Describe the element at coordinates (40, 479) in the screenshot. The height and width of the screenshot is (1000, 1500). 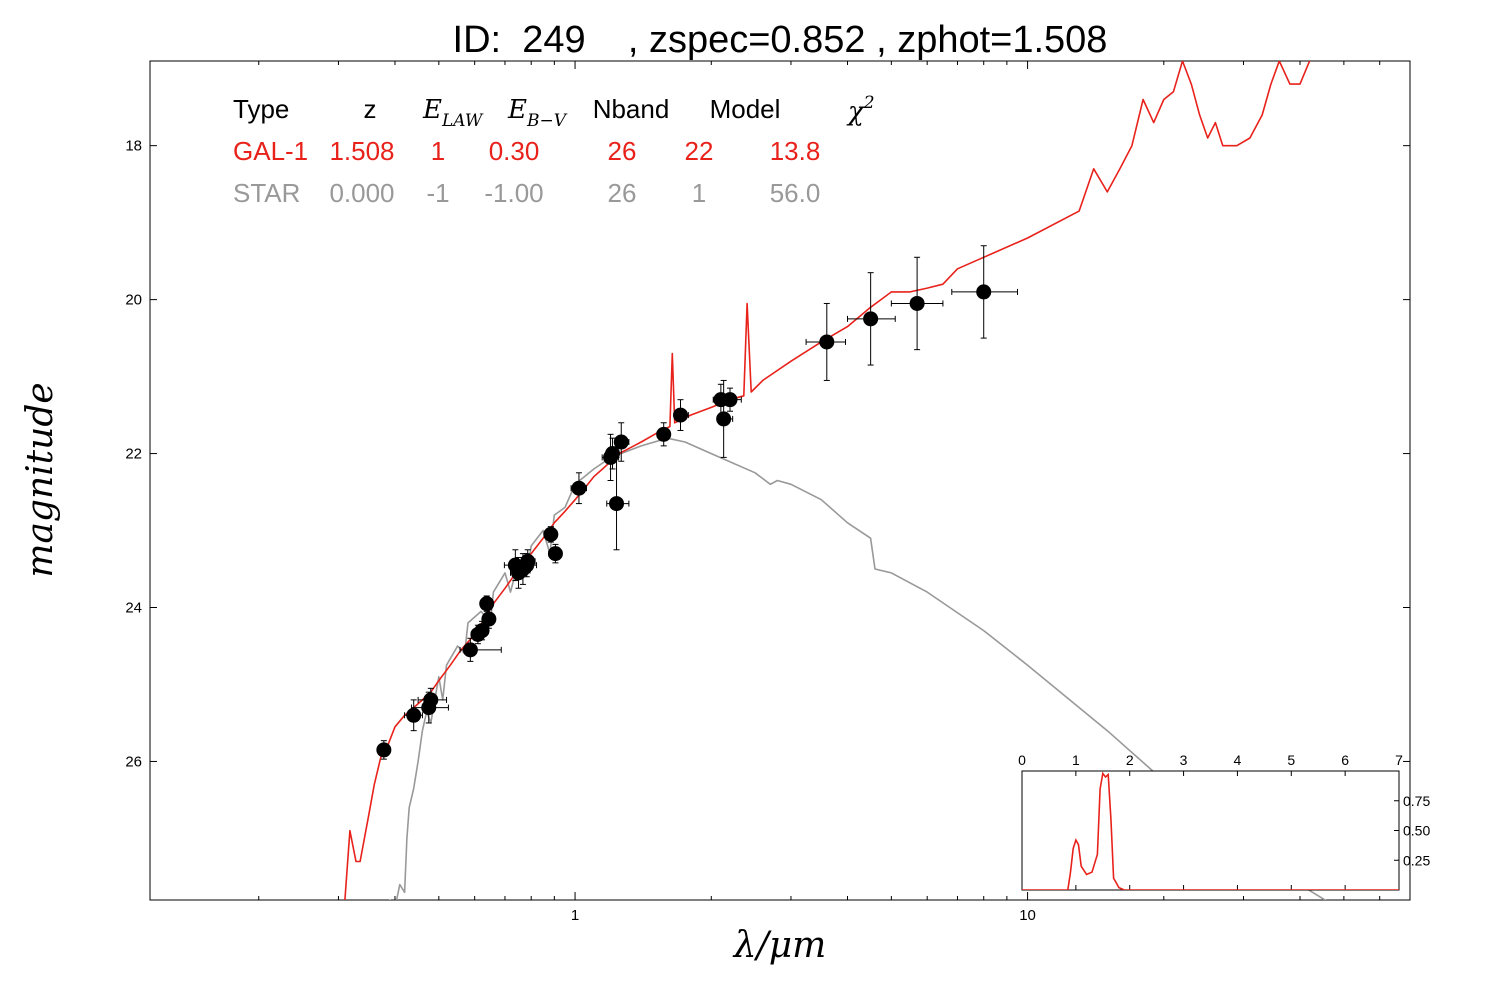
I see `y-axis-label: magnitude` at that location.